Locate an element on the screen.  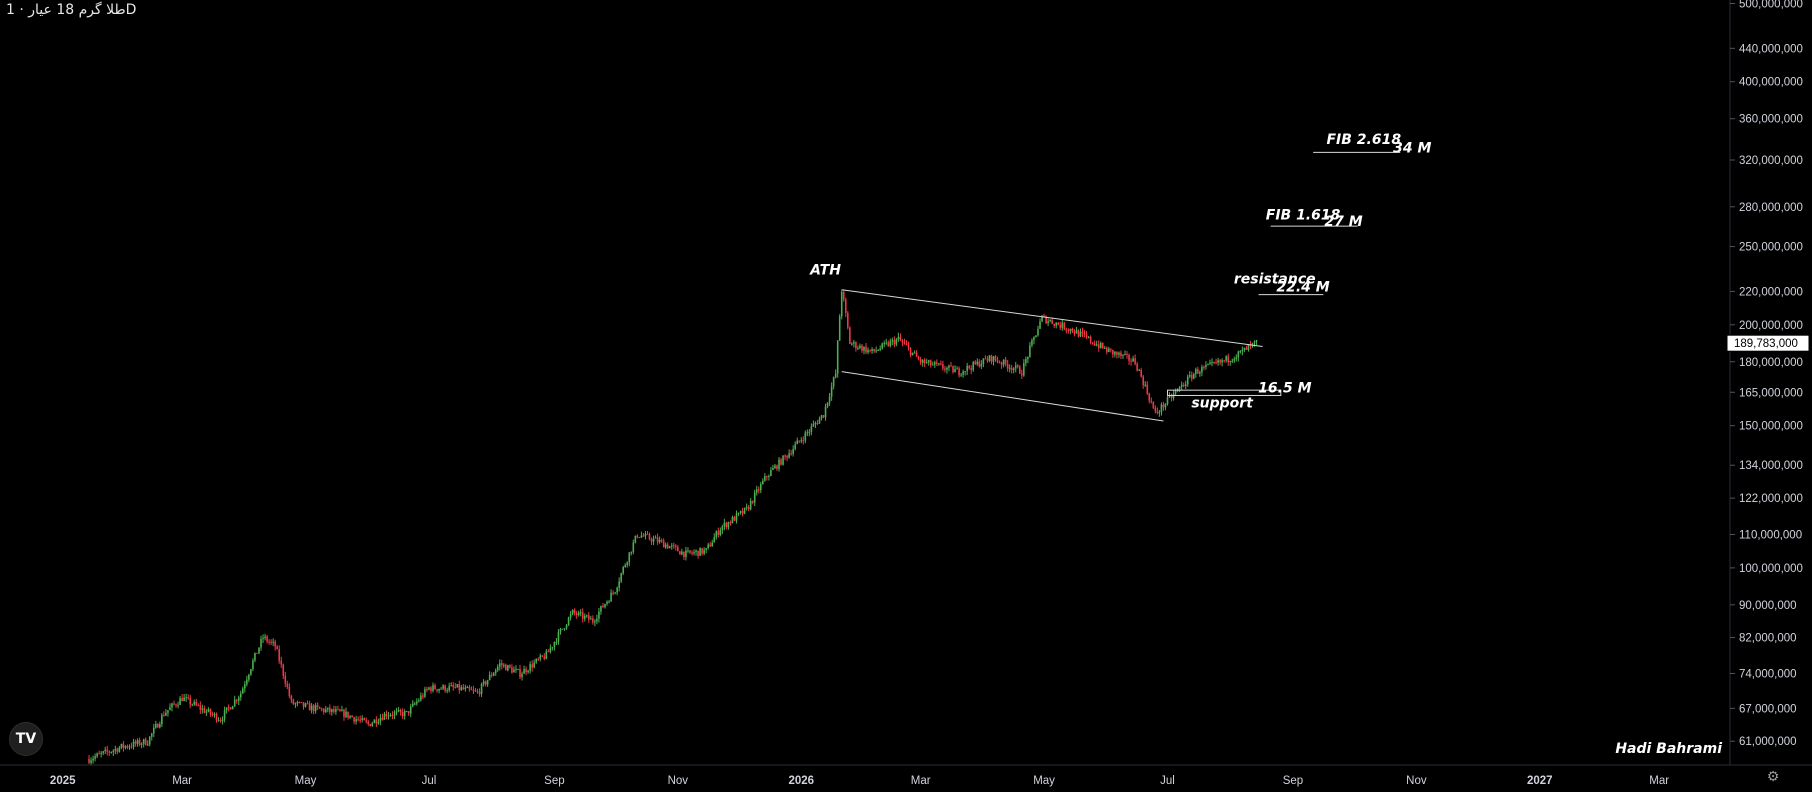
chart-title: طلا گرم 18 عیار · 1D is located at coordinates (71, 10).